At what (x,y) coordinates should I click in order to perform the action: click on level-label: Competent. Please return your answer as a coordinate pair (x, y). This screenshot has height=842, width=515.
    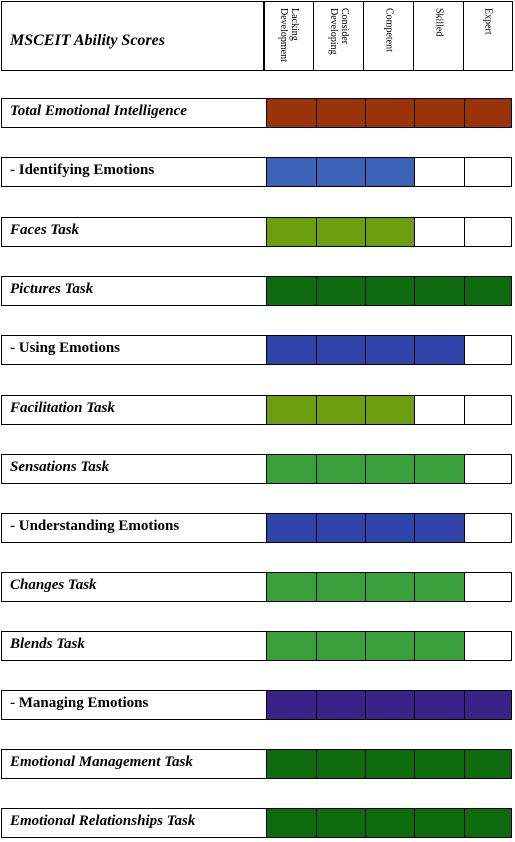
    Looking at the image, I should click on (388, 30).